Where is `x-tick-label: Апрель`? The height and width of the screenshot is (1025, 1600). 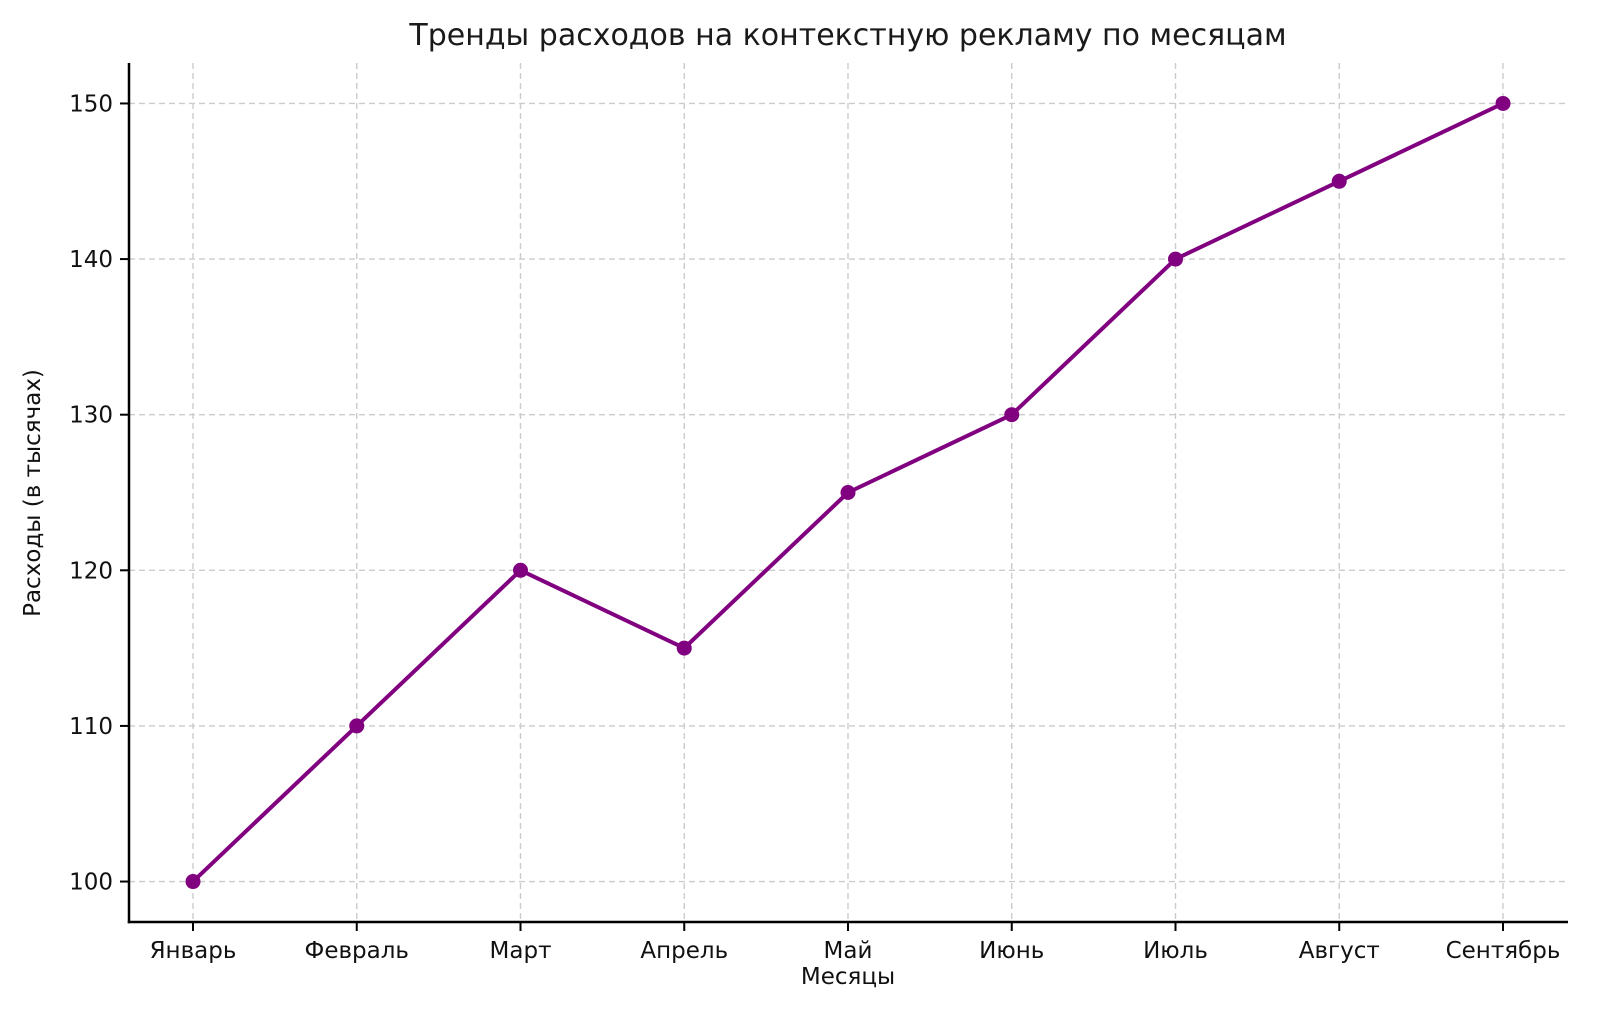
x-tick-label: Апрель is located at coordinates (684, 951).